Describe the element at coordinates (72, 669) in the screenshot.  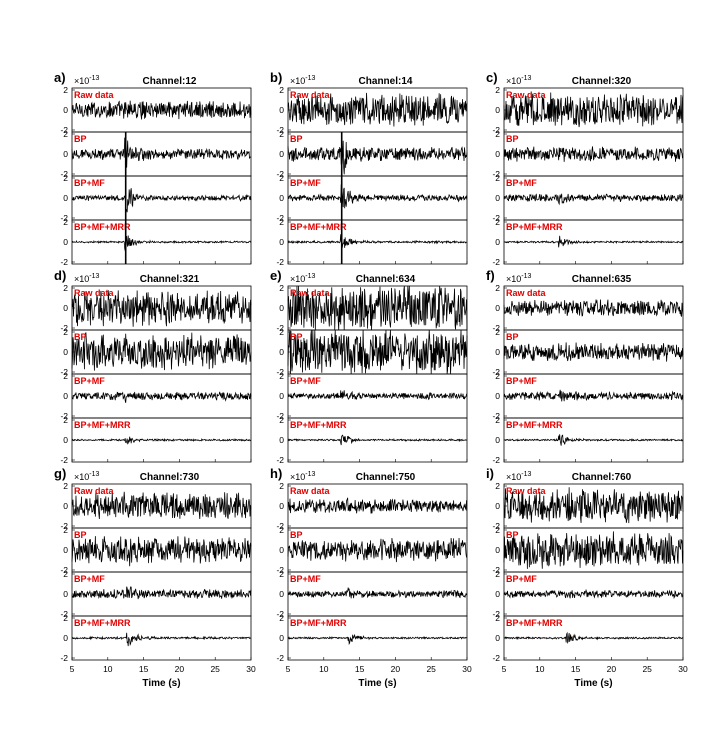
I see `x-tick-label: 5` at that location.